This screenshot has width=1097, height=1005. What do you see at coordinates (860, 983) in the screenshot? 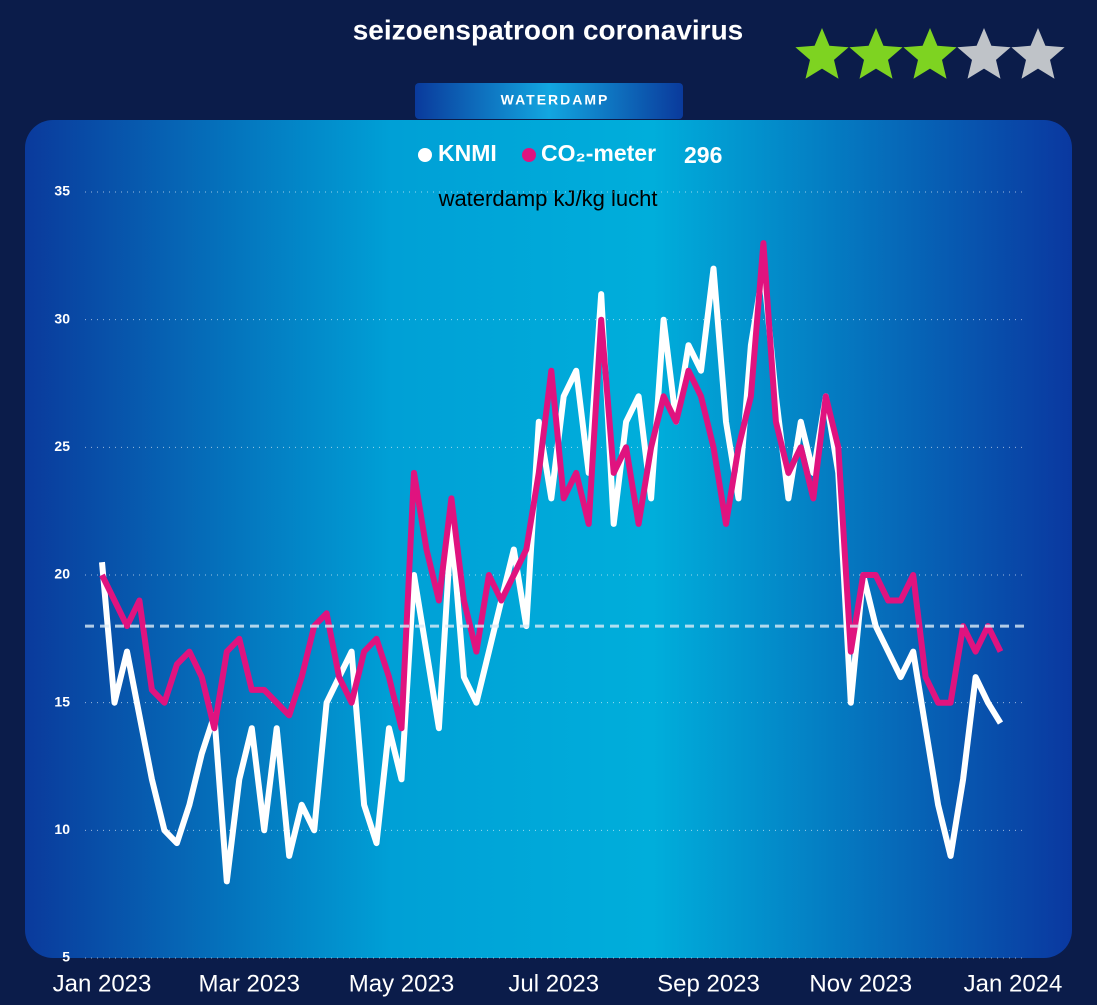
I see `x-tick-label: Nov 2023` at bounding box center [860, 983].